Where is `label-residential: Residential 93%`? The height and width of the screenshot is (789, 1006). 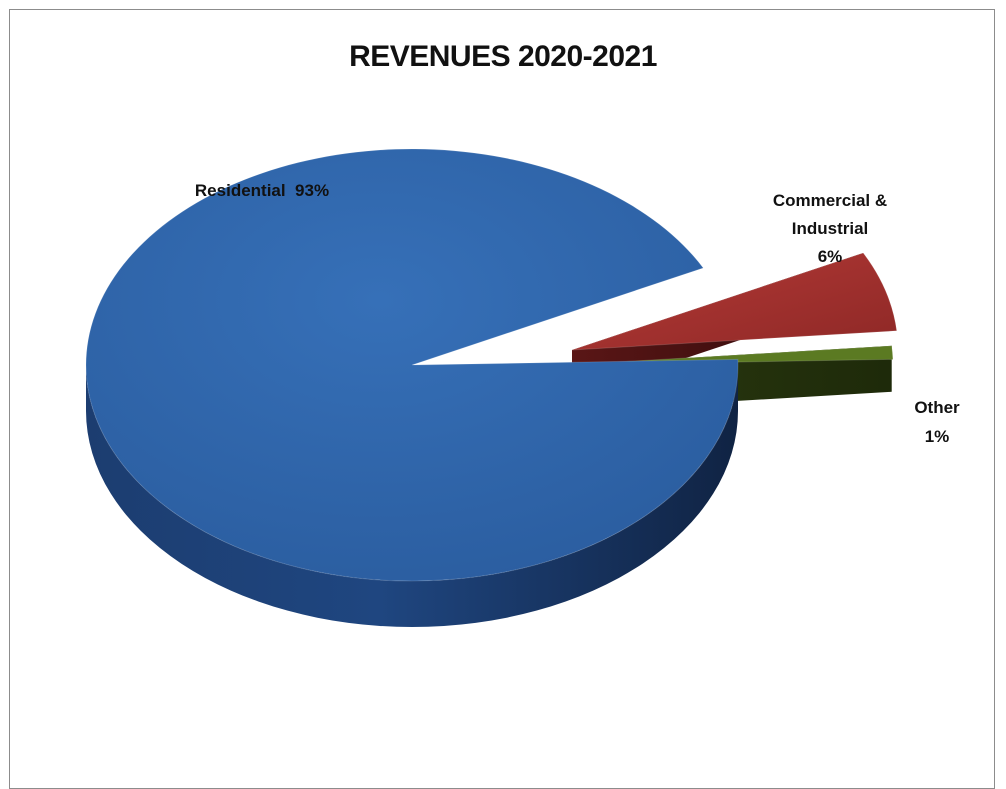 label-residential: Residential 93% is located at coordinates (262, 190).